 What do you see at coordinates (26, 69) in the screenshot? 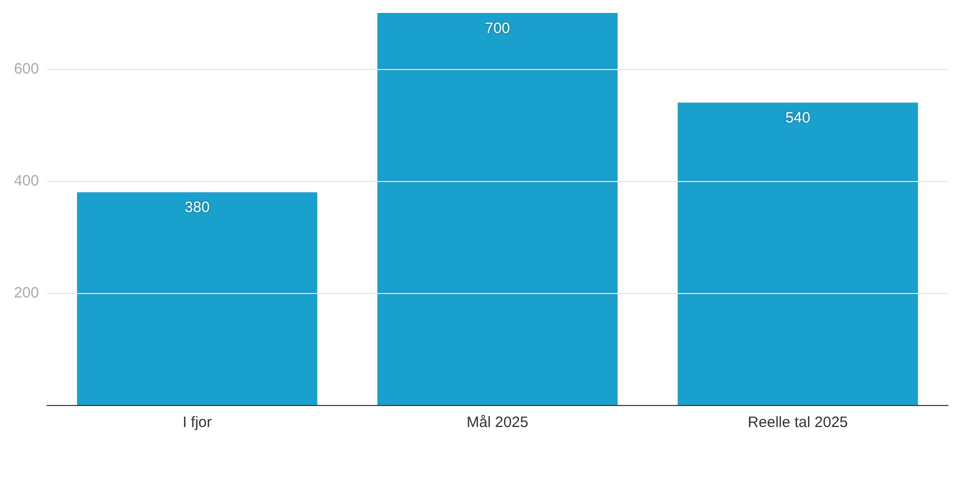
I see `y-tick-label: 600` at bounding box center [26, 69].